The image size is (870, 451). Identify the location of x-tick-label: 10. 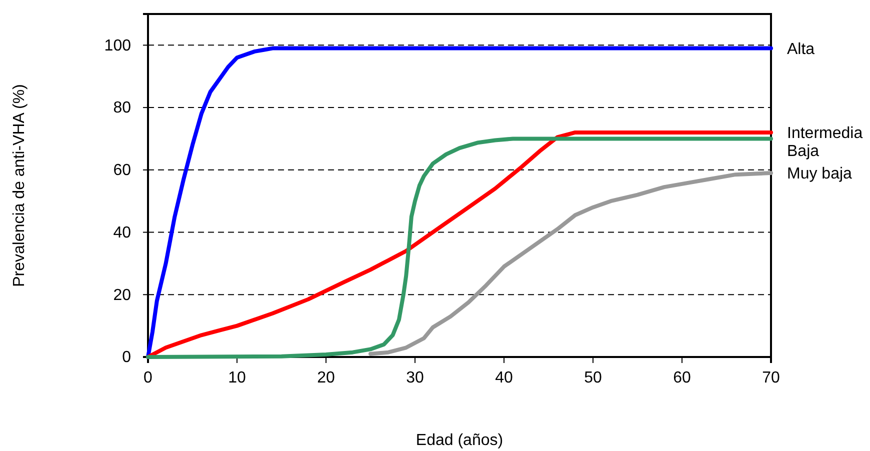
(237, 377).